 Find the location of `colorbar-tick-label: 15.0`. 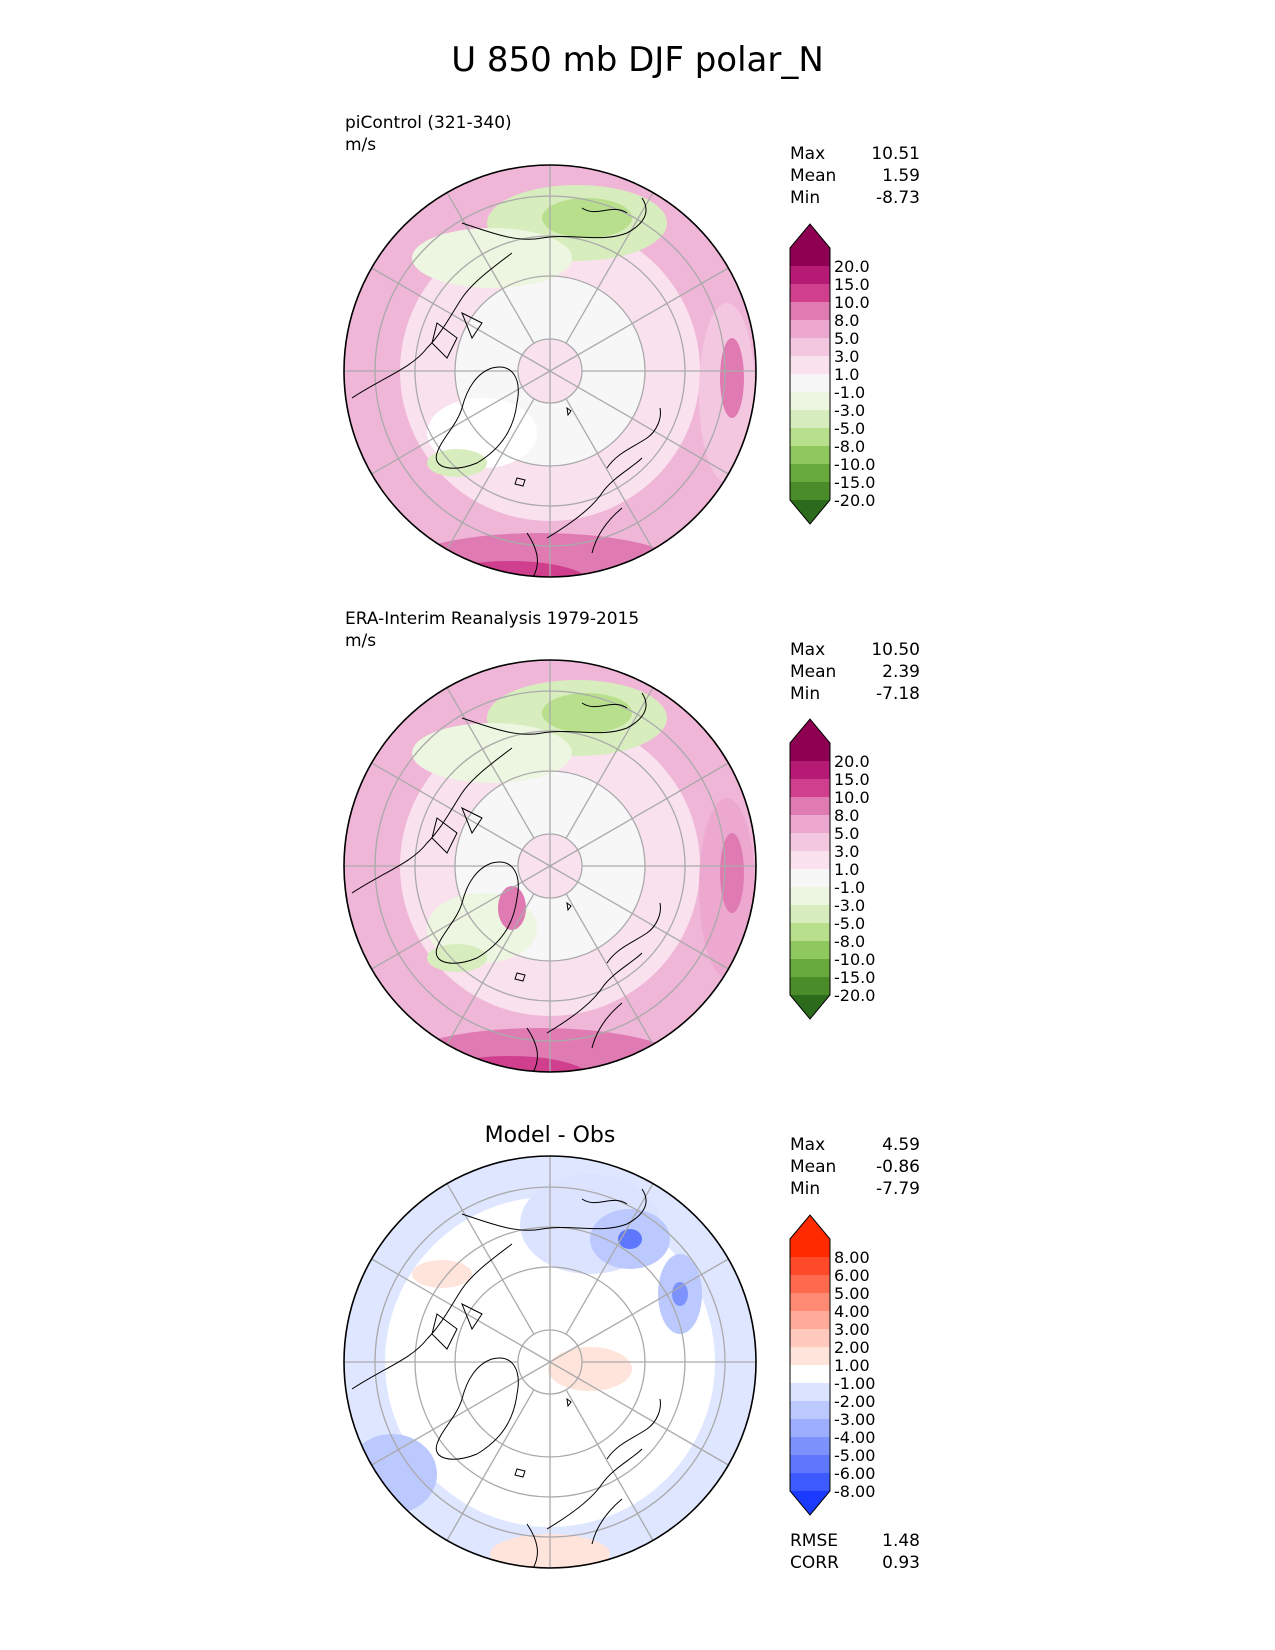

colorbar-tick-label: 15.0 is located at coordinates (852, 779).